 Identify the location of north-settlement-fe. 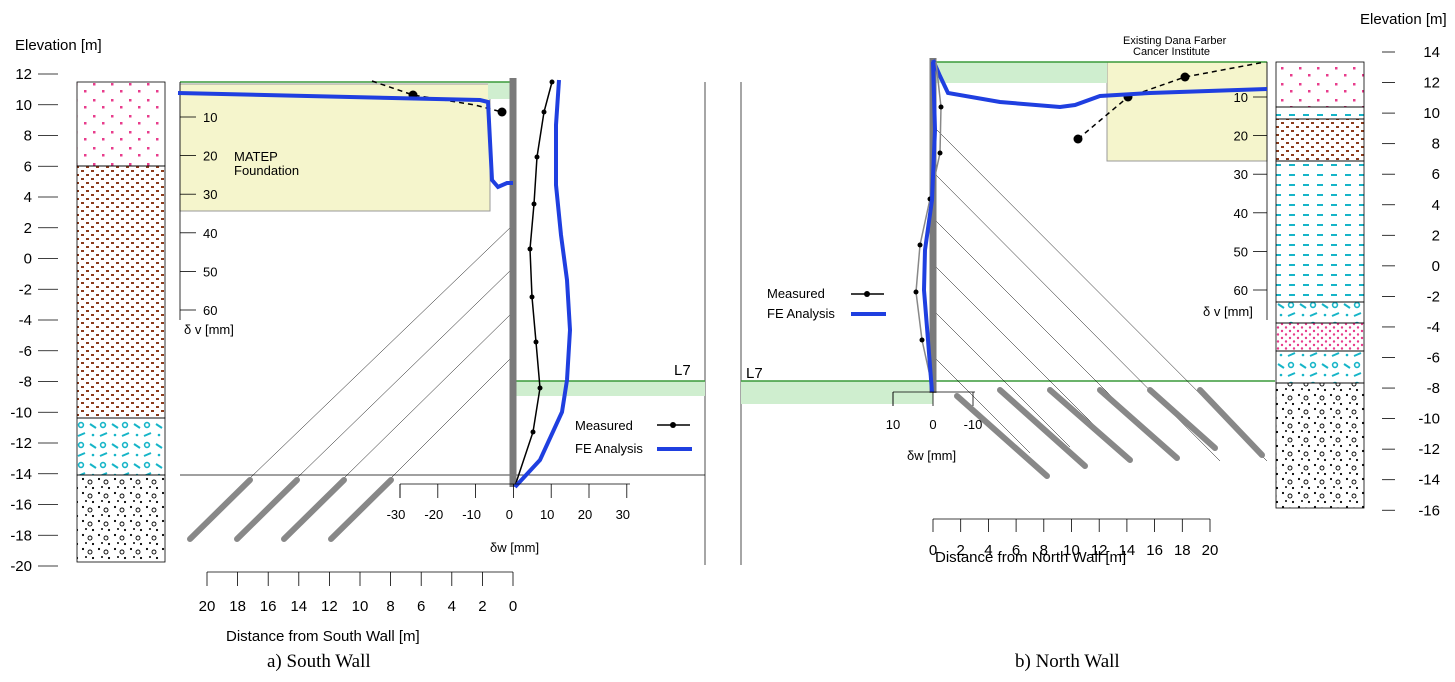
(1099, 84).